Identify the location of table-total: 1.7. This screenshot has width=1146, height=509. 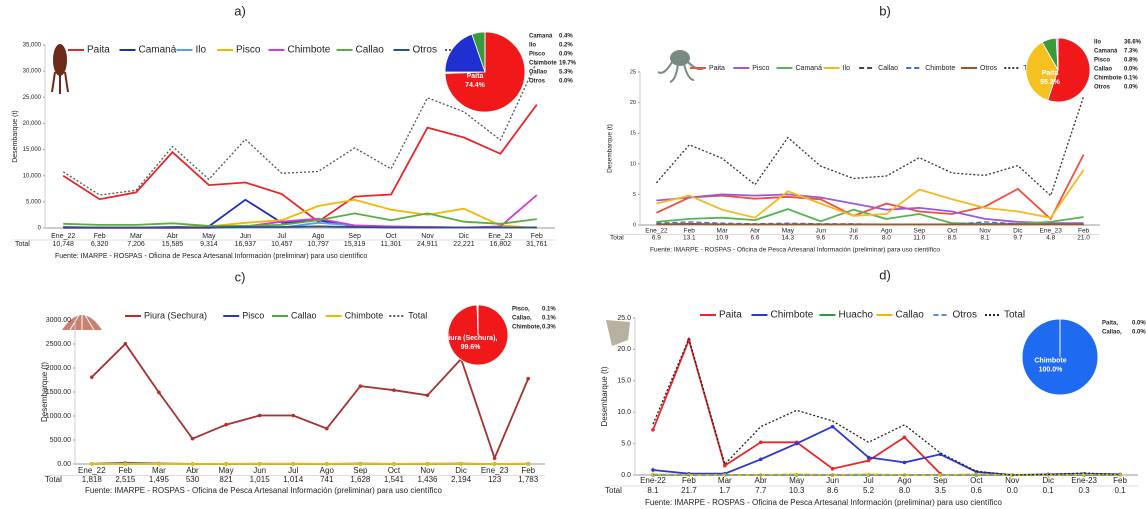
(725, 490).